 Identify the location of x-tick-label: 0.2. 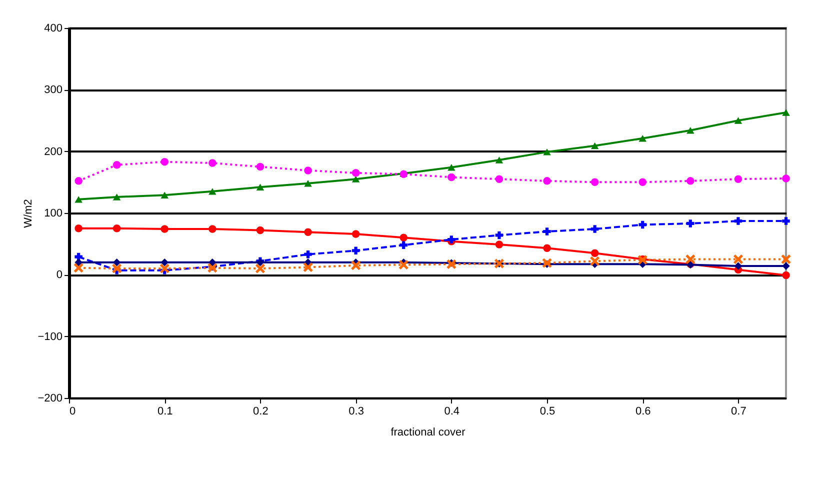
(260, 412).